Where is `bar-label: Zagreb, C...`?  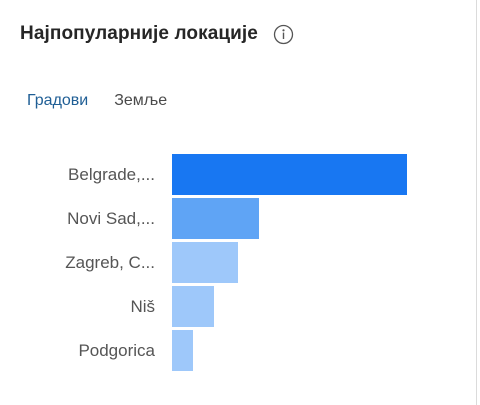
bar-label: Zagreb, C... is located at coordinates (110, 262).